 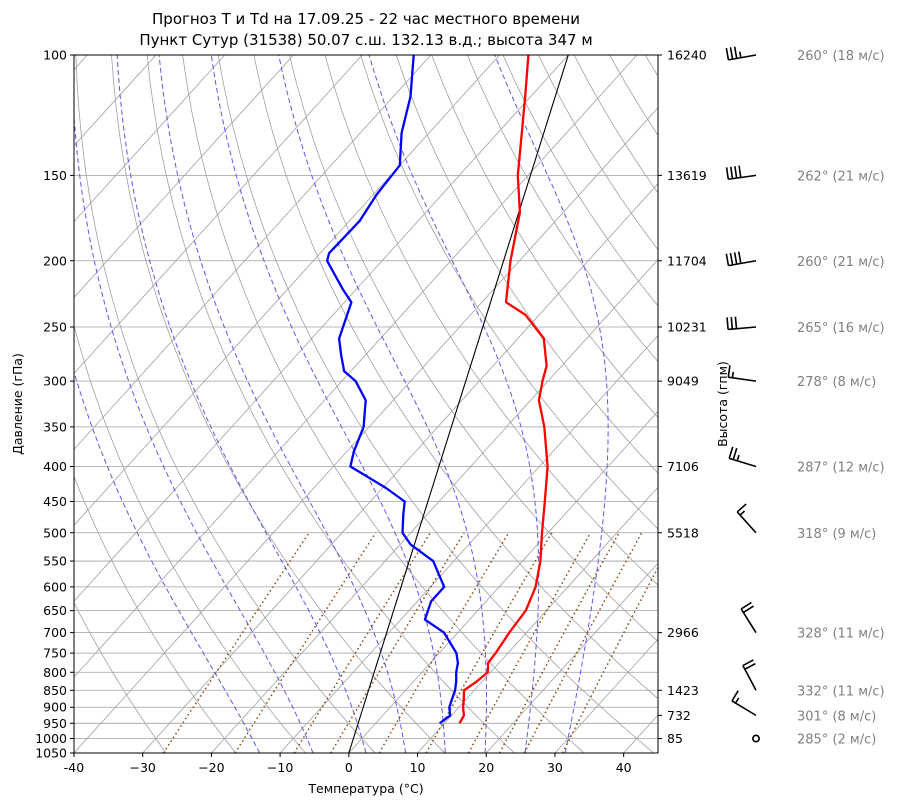 I want to click on wind-label: 265° (16 м/с), so click(x=841, y=328).